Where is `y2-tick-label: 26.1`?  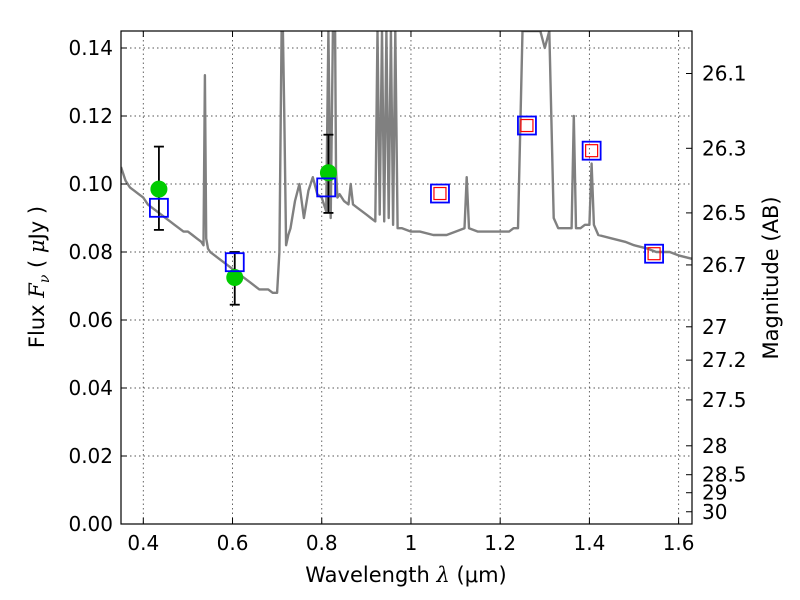
y2-tick-label: 26.1 is located at coordinates (724, 74).